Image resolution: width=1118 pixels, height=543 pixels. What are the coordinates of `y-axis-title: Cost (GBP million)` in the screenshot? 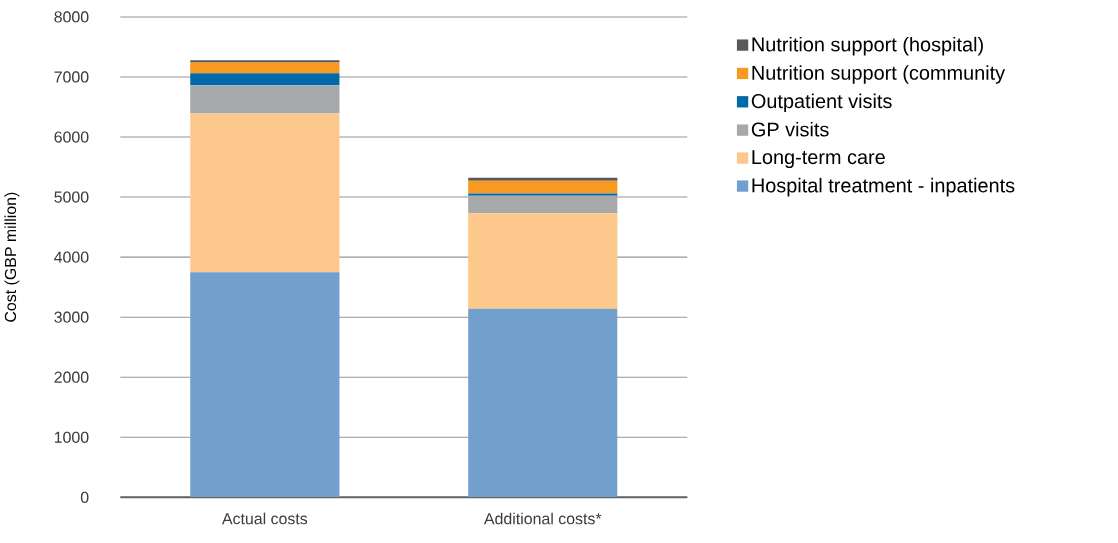 It's located at (12, 257).